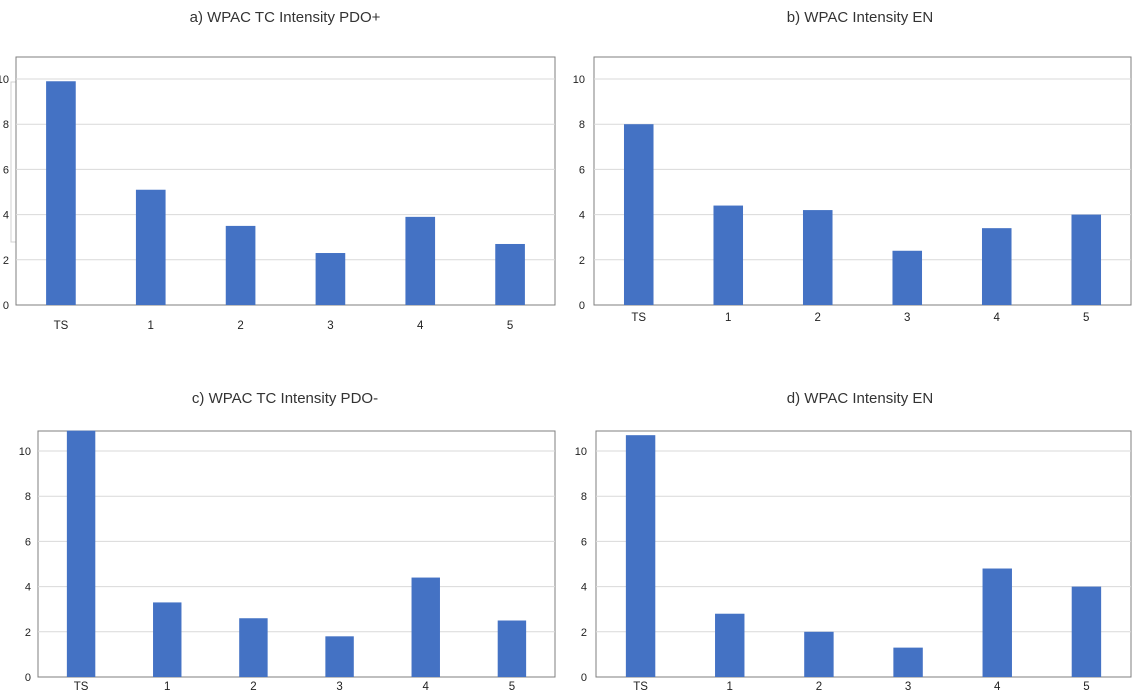 This screenshot has height=696, width=1143. I want to click on panel-c-y-tick-label: 2, so click(28, 633).